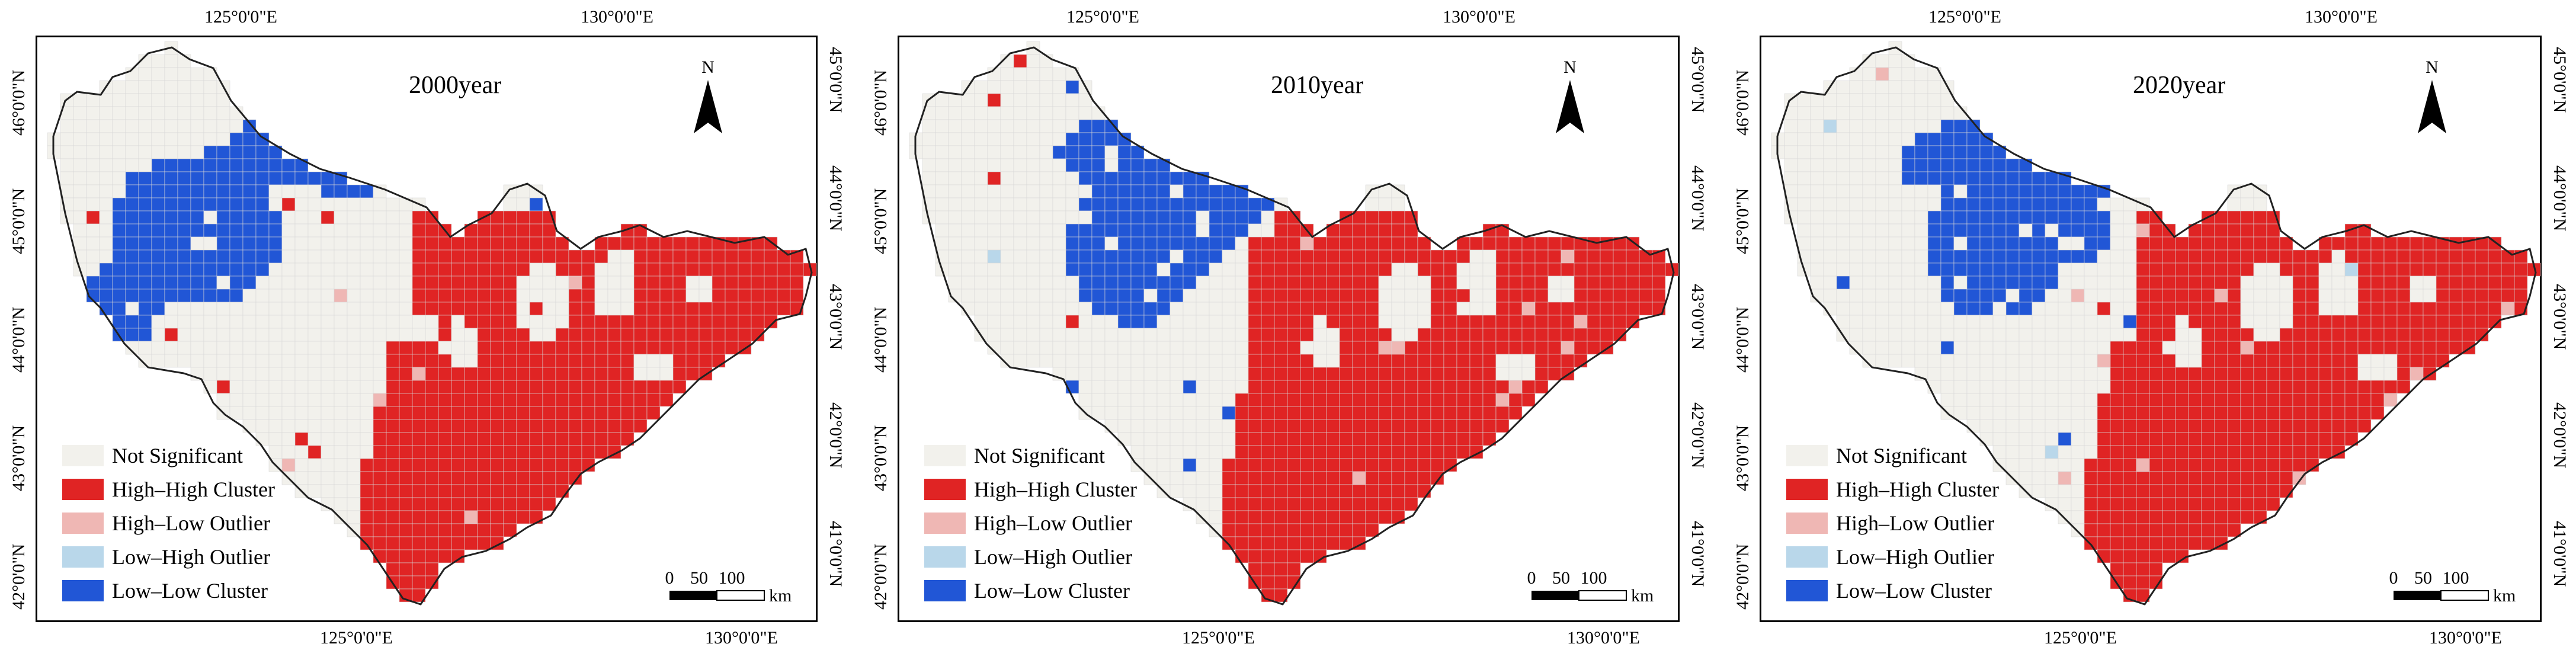 This screenshot has height=663, width=2576. Describe the element at coordinates (1893, 489) in the screenshot. I see `legend-item: High–High Cluster` at that location.